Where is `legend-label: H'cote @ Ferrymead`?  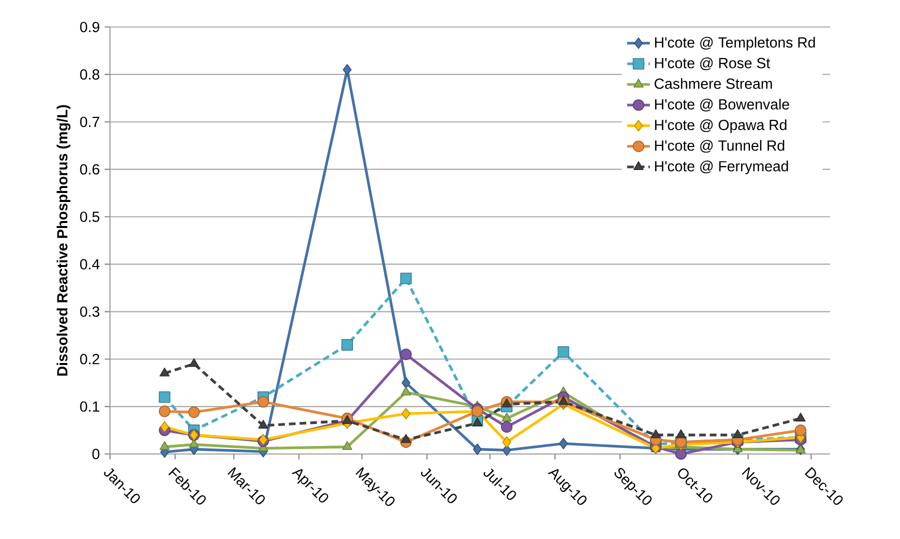 legend-label: H'cote @ Ferrymead is located at coordinates (721, 167).